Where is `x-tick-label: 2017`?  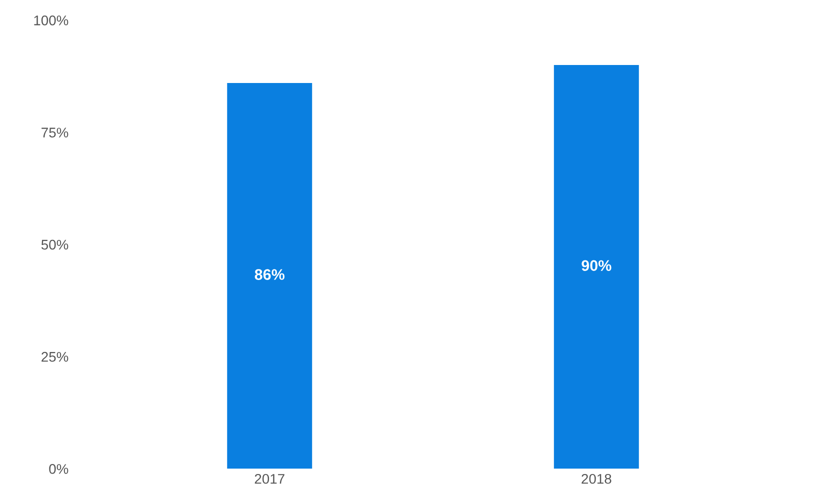
x-tick-label: 2017 is located at coordinates (269, 479).